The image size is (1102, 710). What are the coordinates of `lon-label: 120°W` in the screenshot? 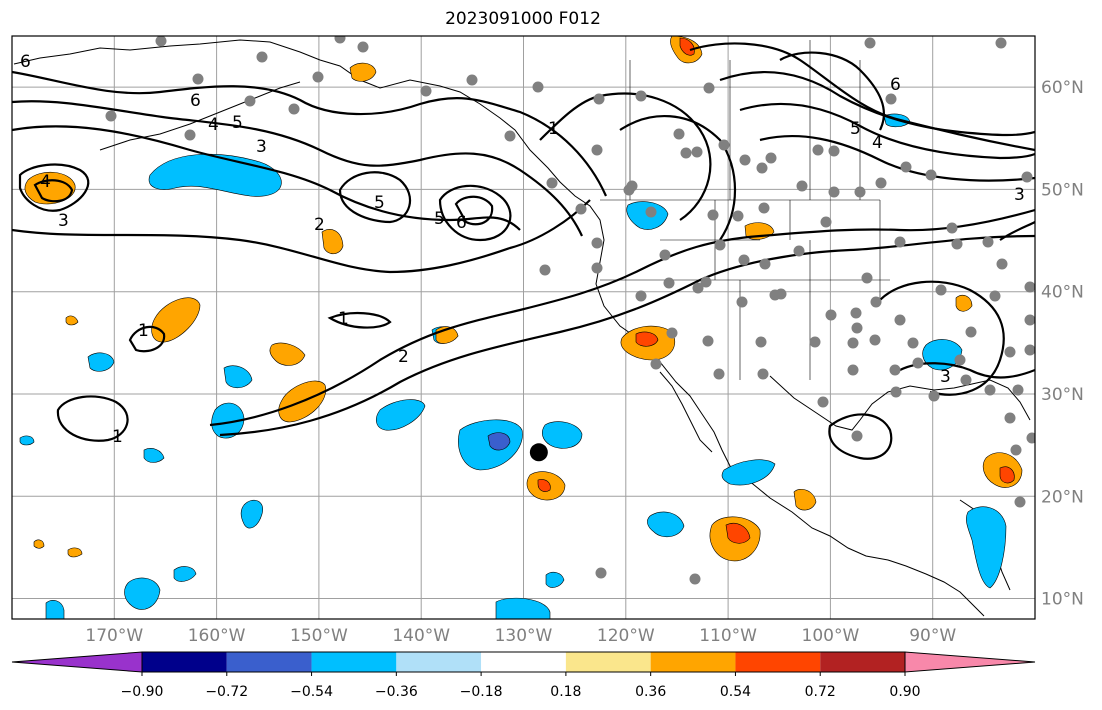 It's located at (626, 636).